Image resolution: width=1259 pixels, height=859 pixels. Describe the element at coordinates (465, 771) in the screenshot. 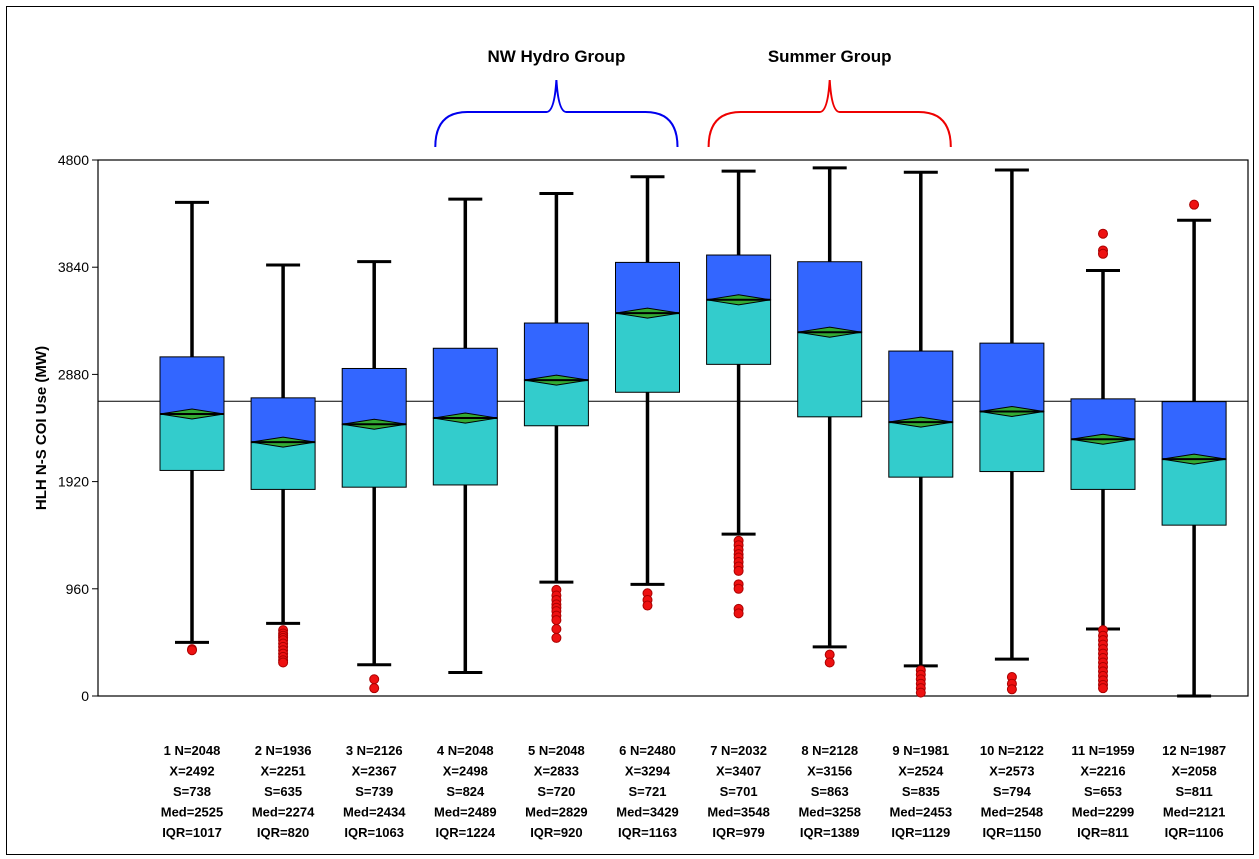

I see `stat-line: X=2498` at that location.